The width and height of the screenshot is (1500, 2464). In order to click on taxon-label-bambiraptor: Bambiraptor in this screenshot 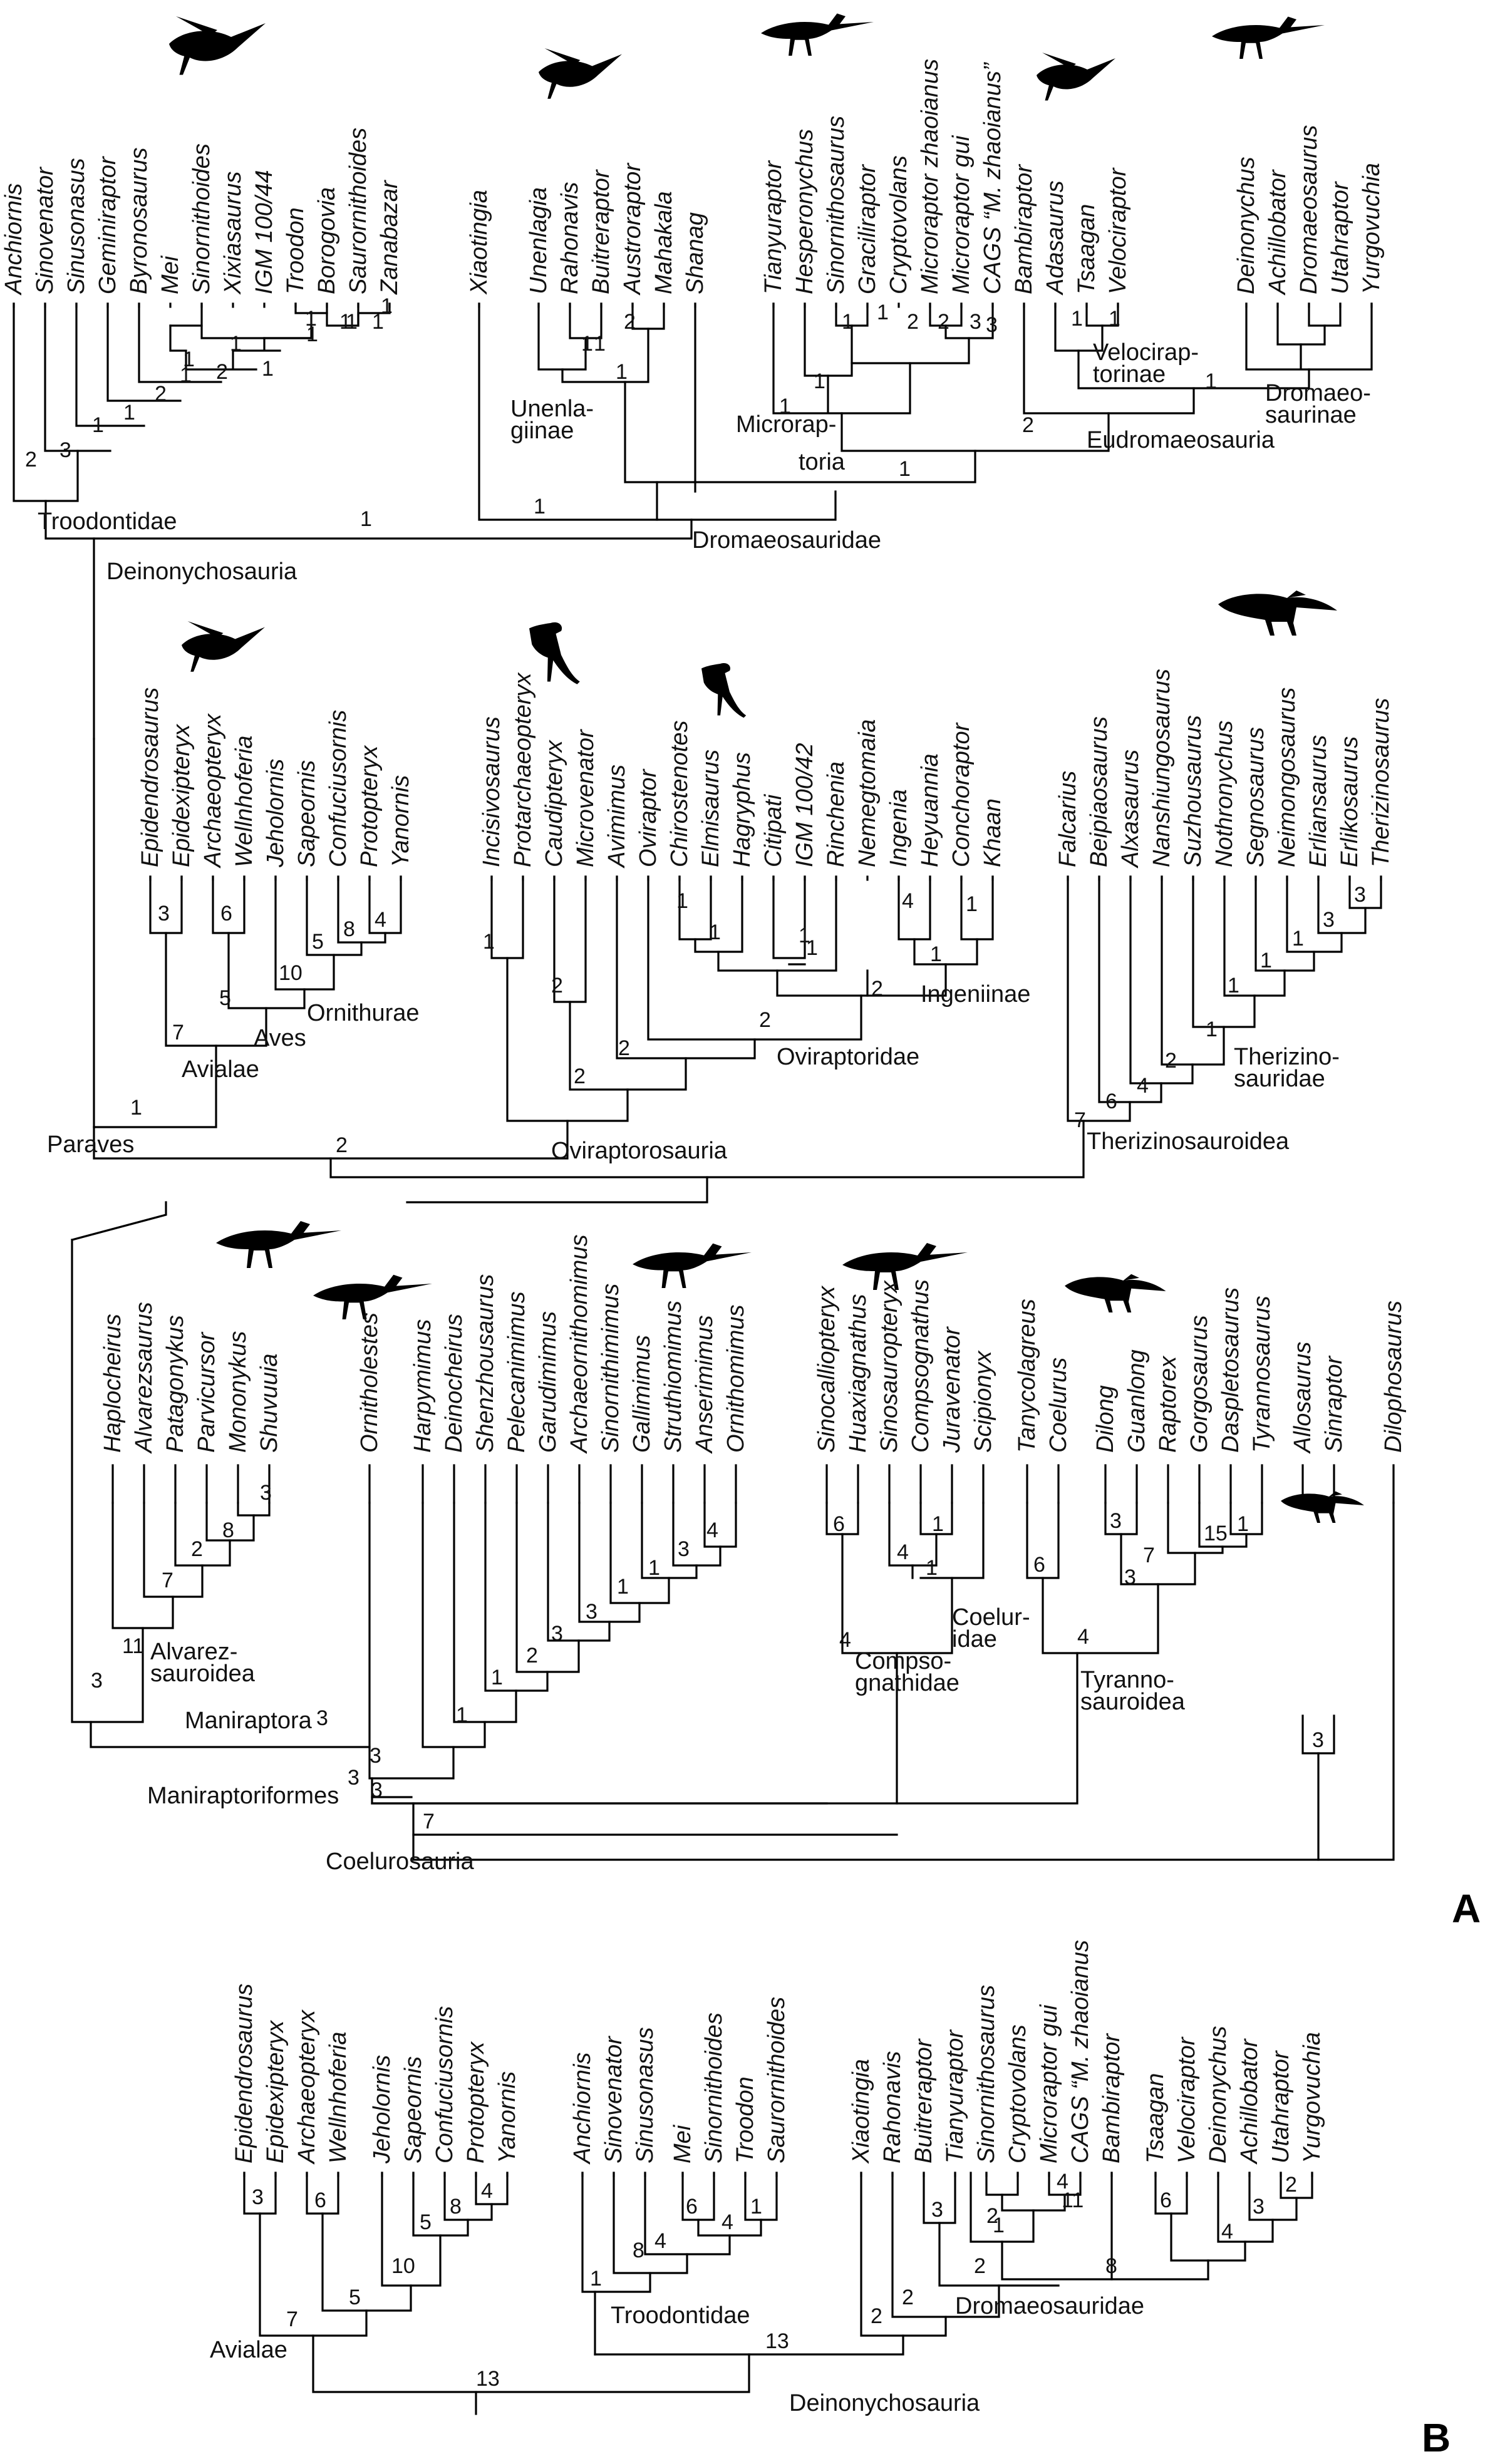, I will do `click(1112, 2098)`.